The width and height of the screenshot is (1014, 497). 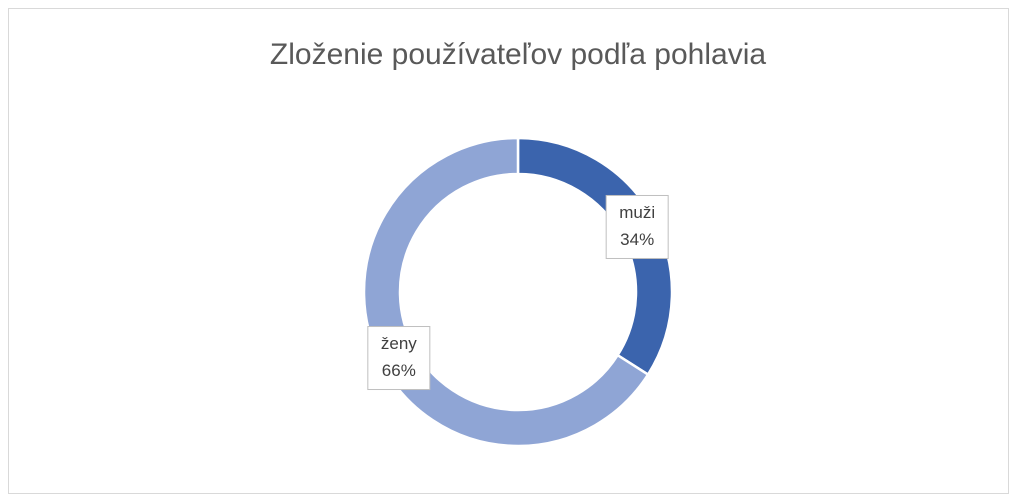 What do you see at coordinates (637, 212) in the screenshot?
I see `data-label-category: muži` at bounding box center [637, 212].